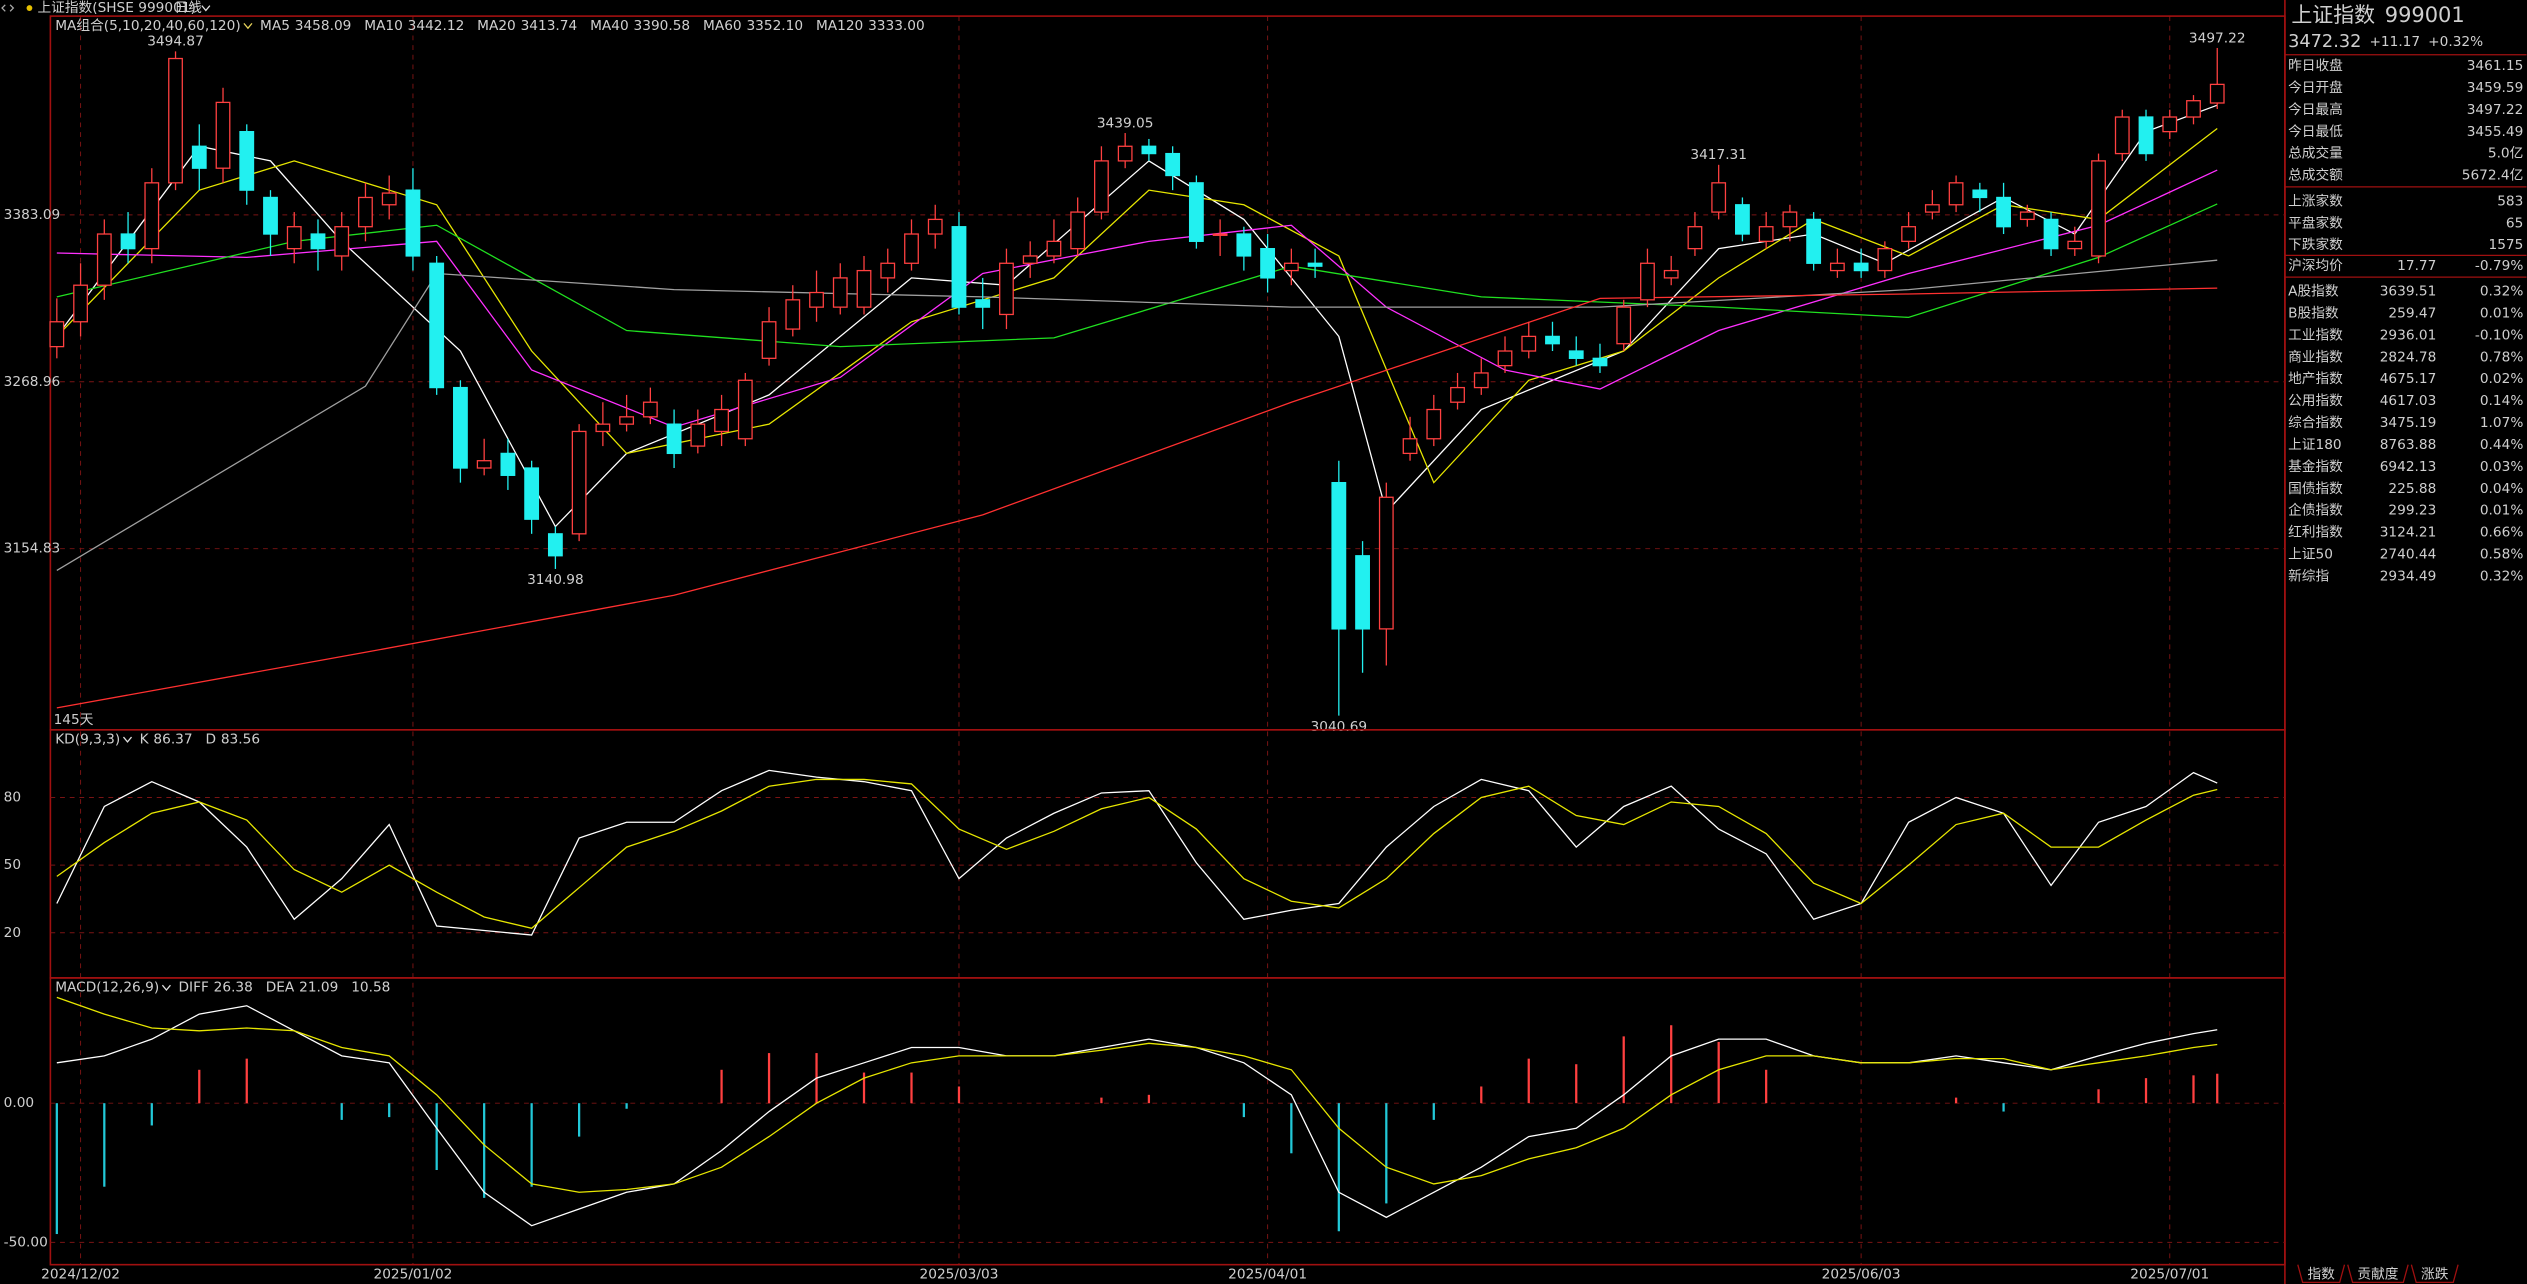 The width and height of the screenshot is (2527, 1284). I want to click on index-value: 2936.01, so click(2408, 335).